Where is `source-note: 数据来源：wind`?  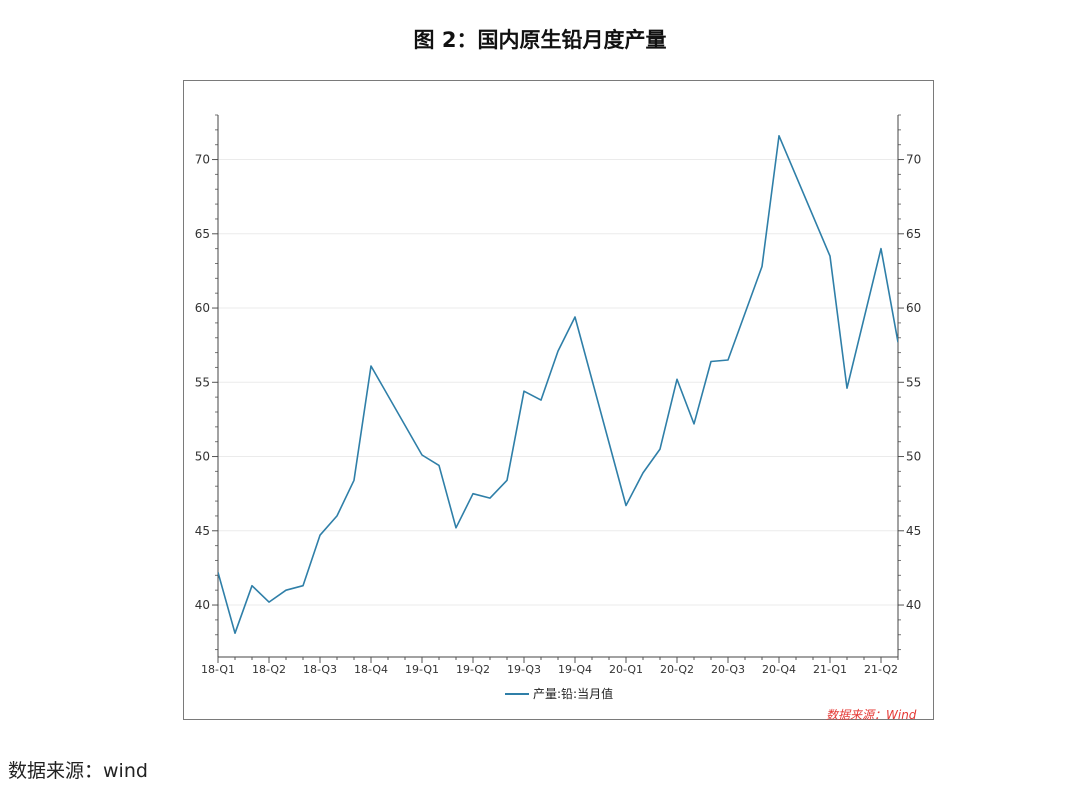
source-note: 数据来源：wind is located at coordinates (78, 771).